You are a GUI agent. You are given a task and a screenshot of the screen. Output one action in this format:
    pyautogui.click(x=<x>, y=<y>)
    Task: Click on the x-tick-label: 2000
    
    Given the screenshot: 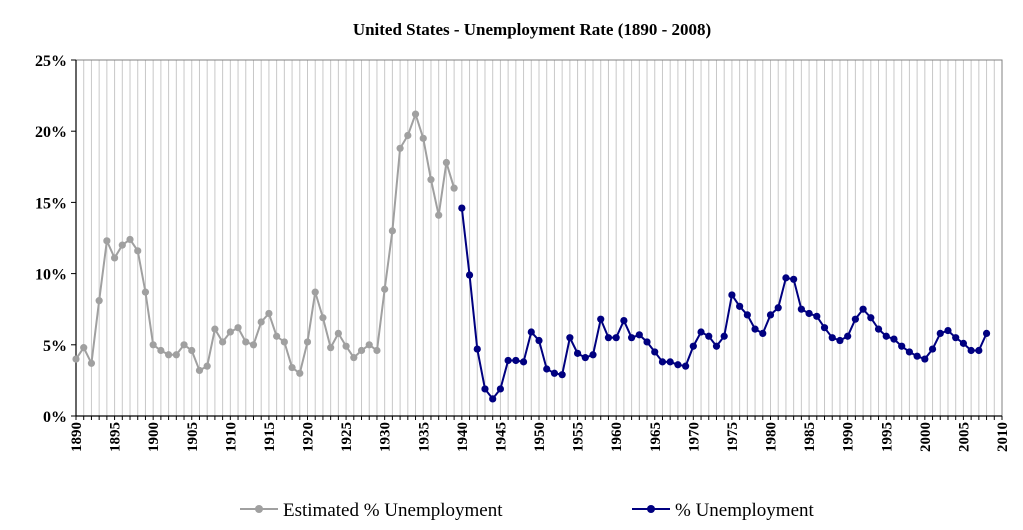 What is the action you would take?
    pyautogui.click(x=926, y=437)
    